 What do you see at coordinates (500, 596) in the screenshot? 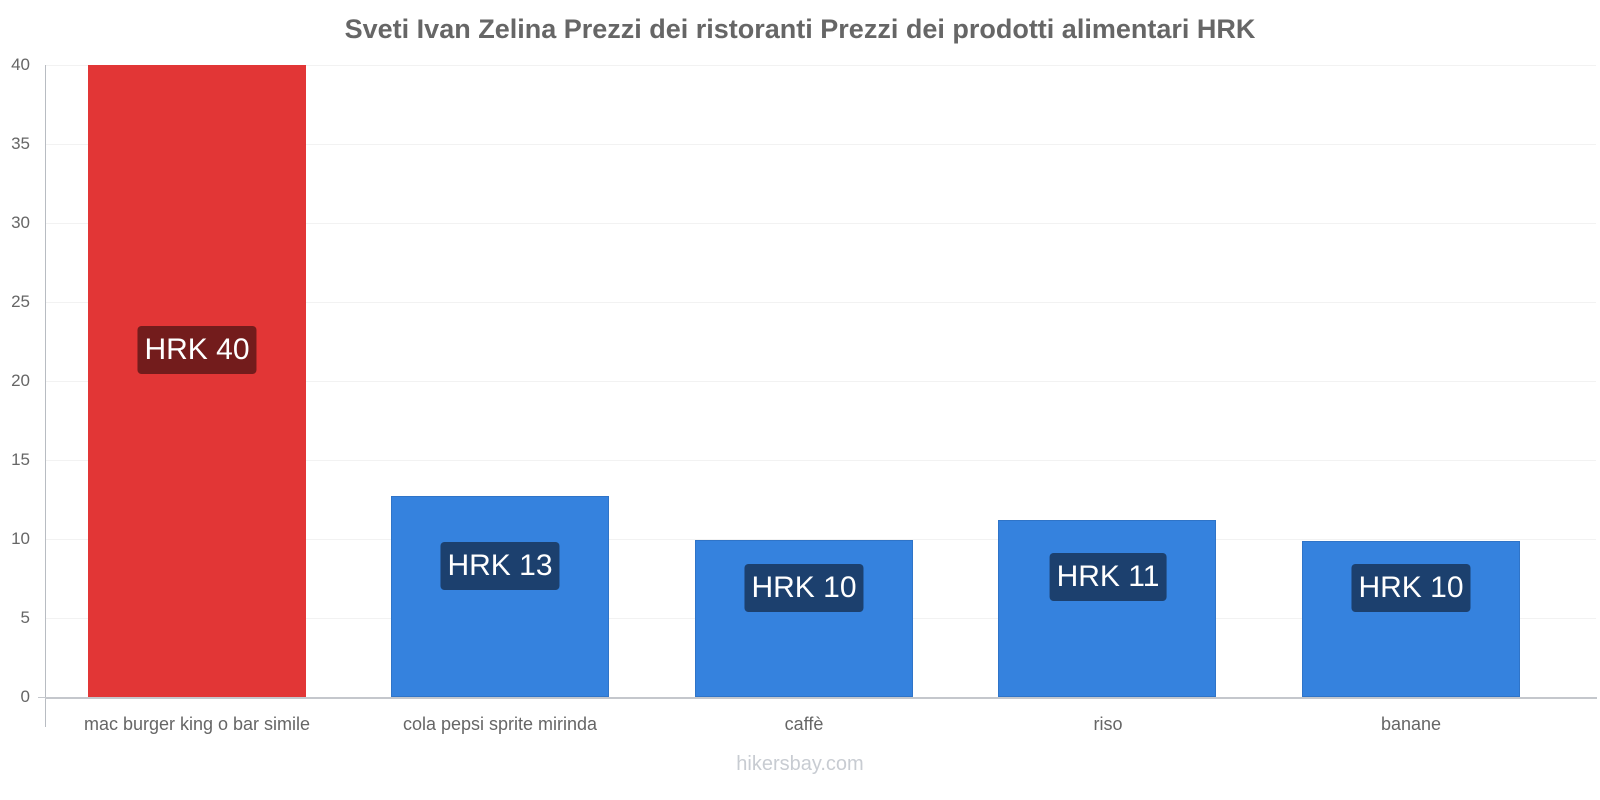
I see `bar-cola` at bounding box center [500, 596].